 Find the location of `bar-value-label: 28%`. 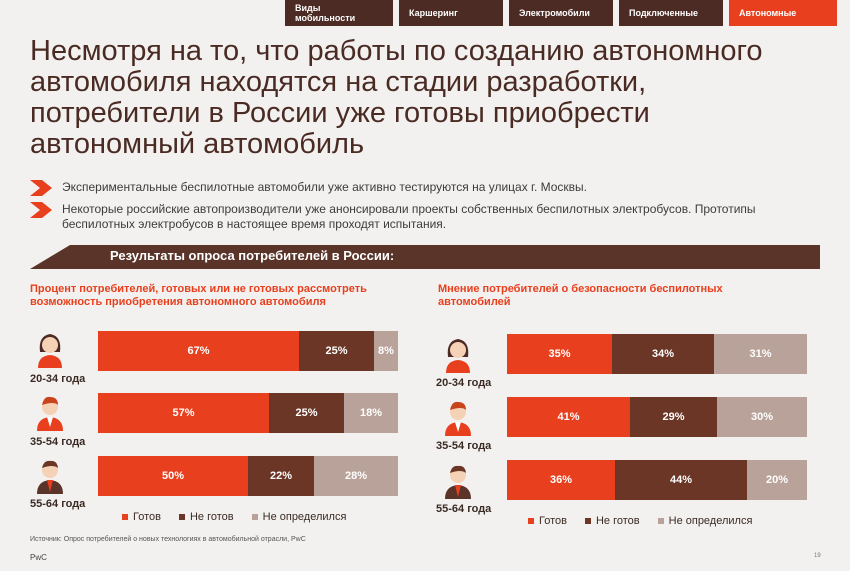

bar-value-label: 28% is located at coordinates (356, 476).